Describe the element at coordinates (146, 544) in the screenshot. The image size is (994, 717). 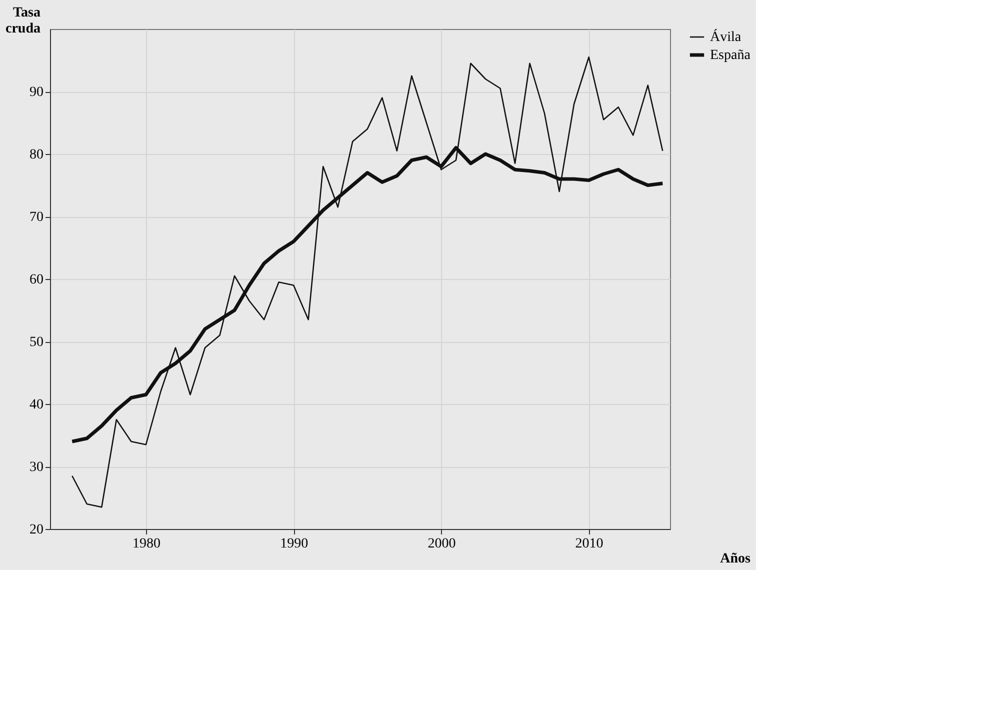
I see `x-tick-label: 1980` at that location.